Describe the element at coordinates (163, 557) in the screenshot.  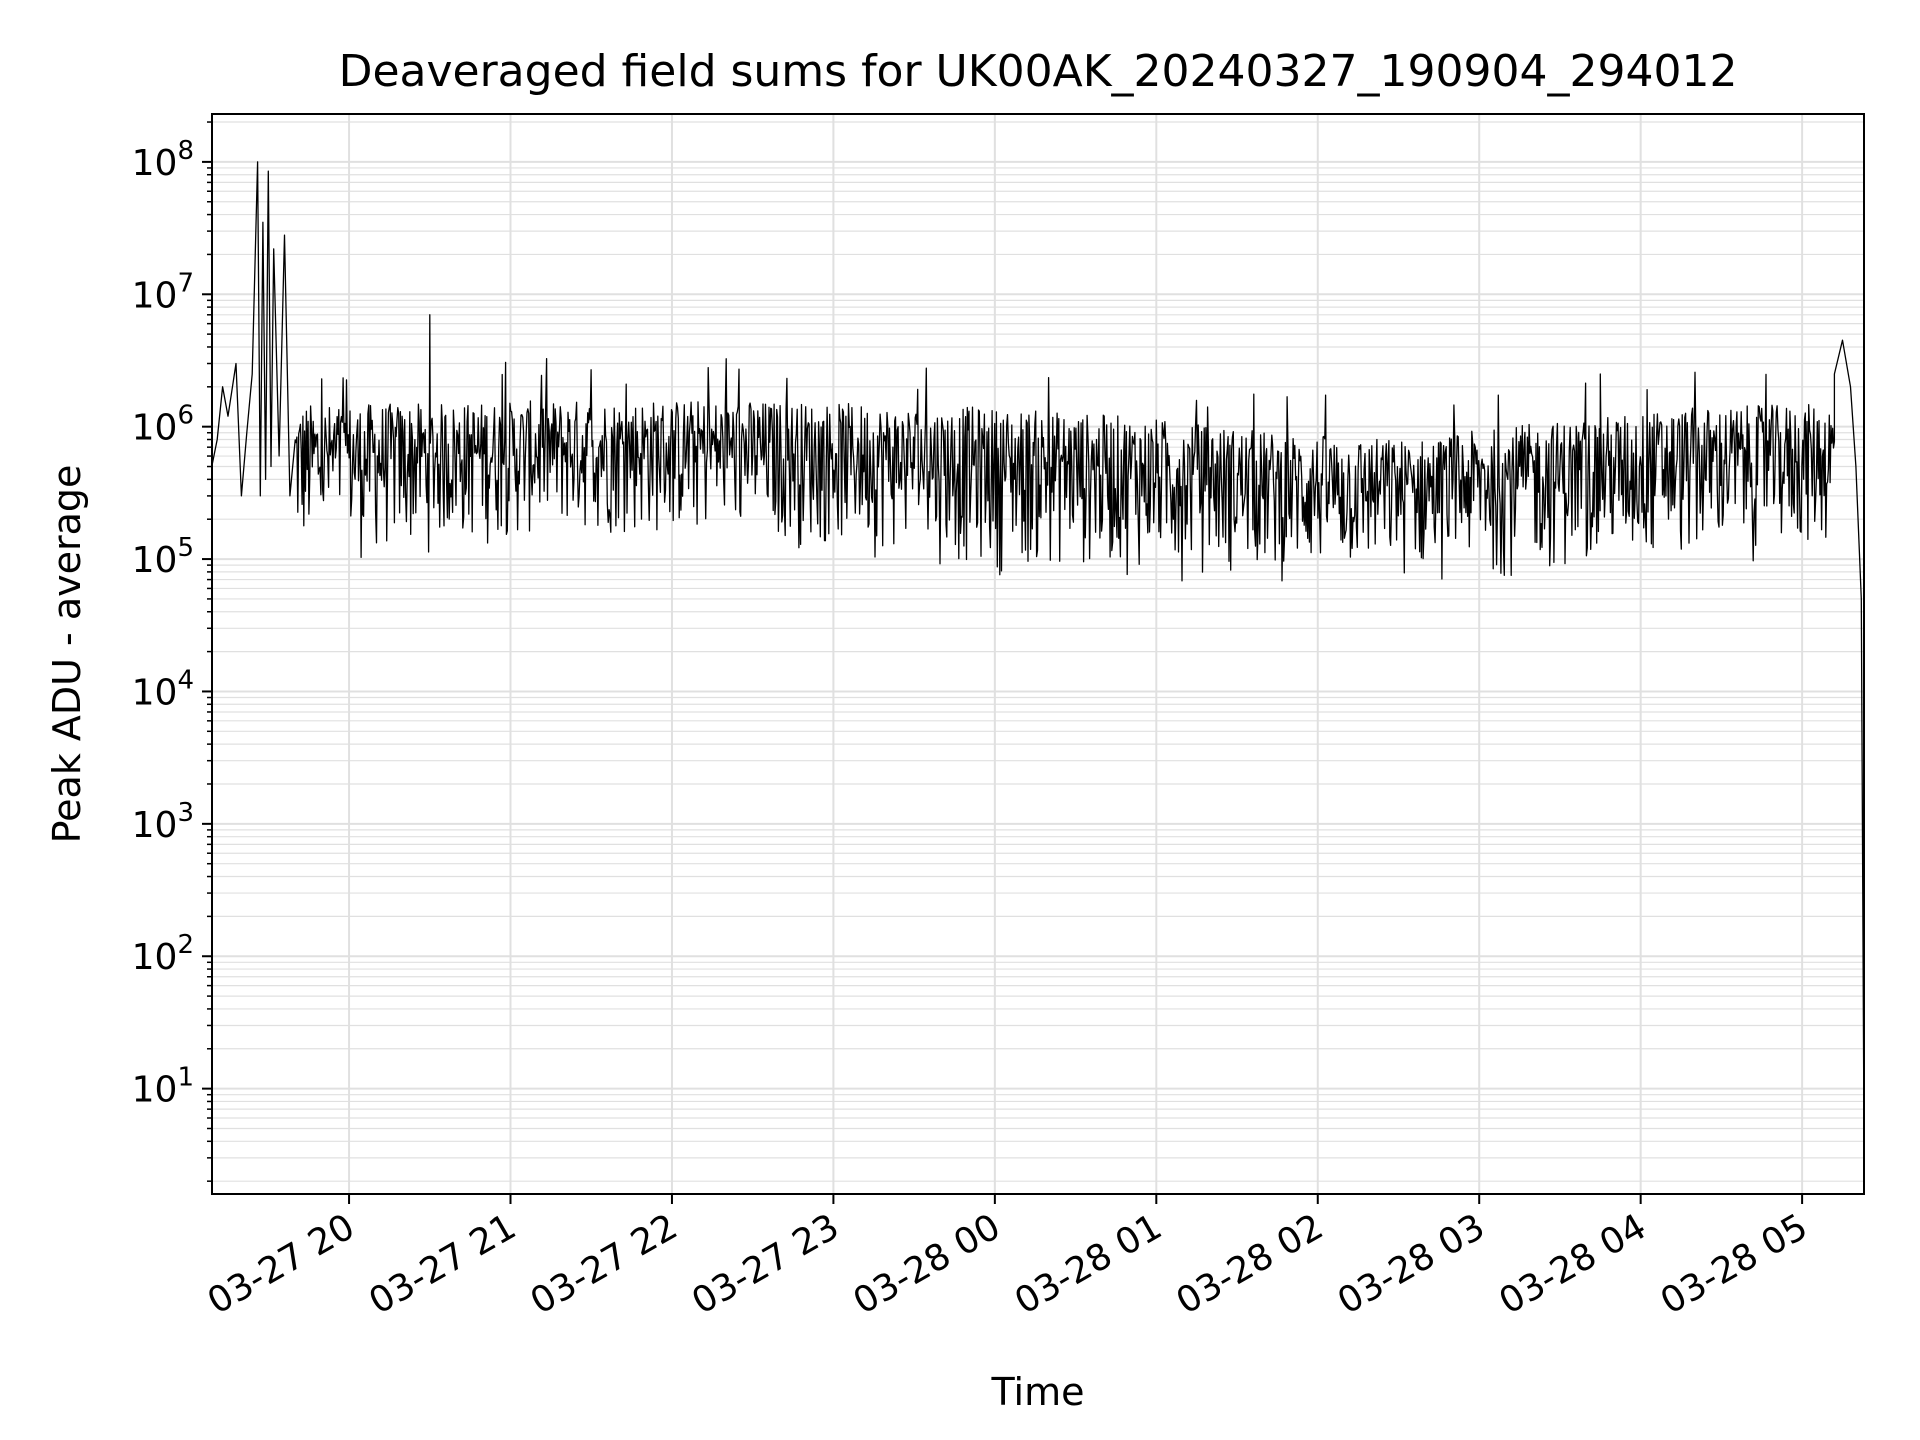
I see `y-tick-label: 10⁵` at that location.